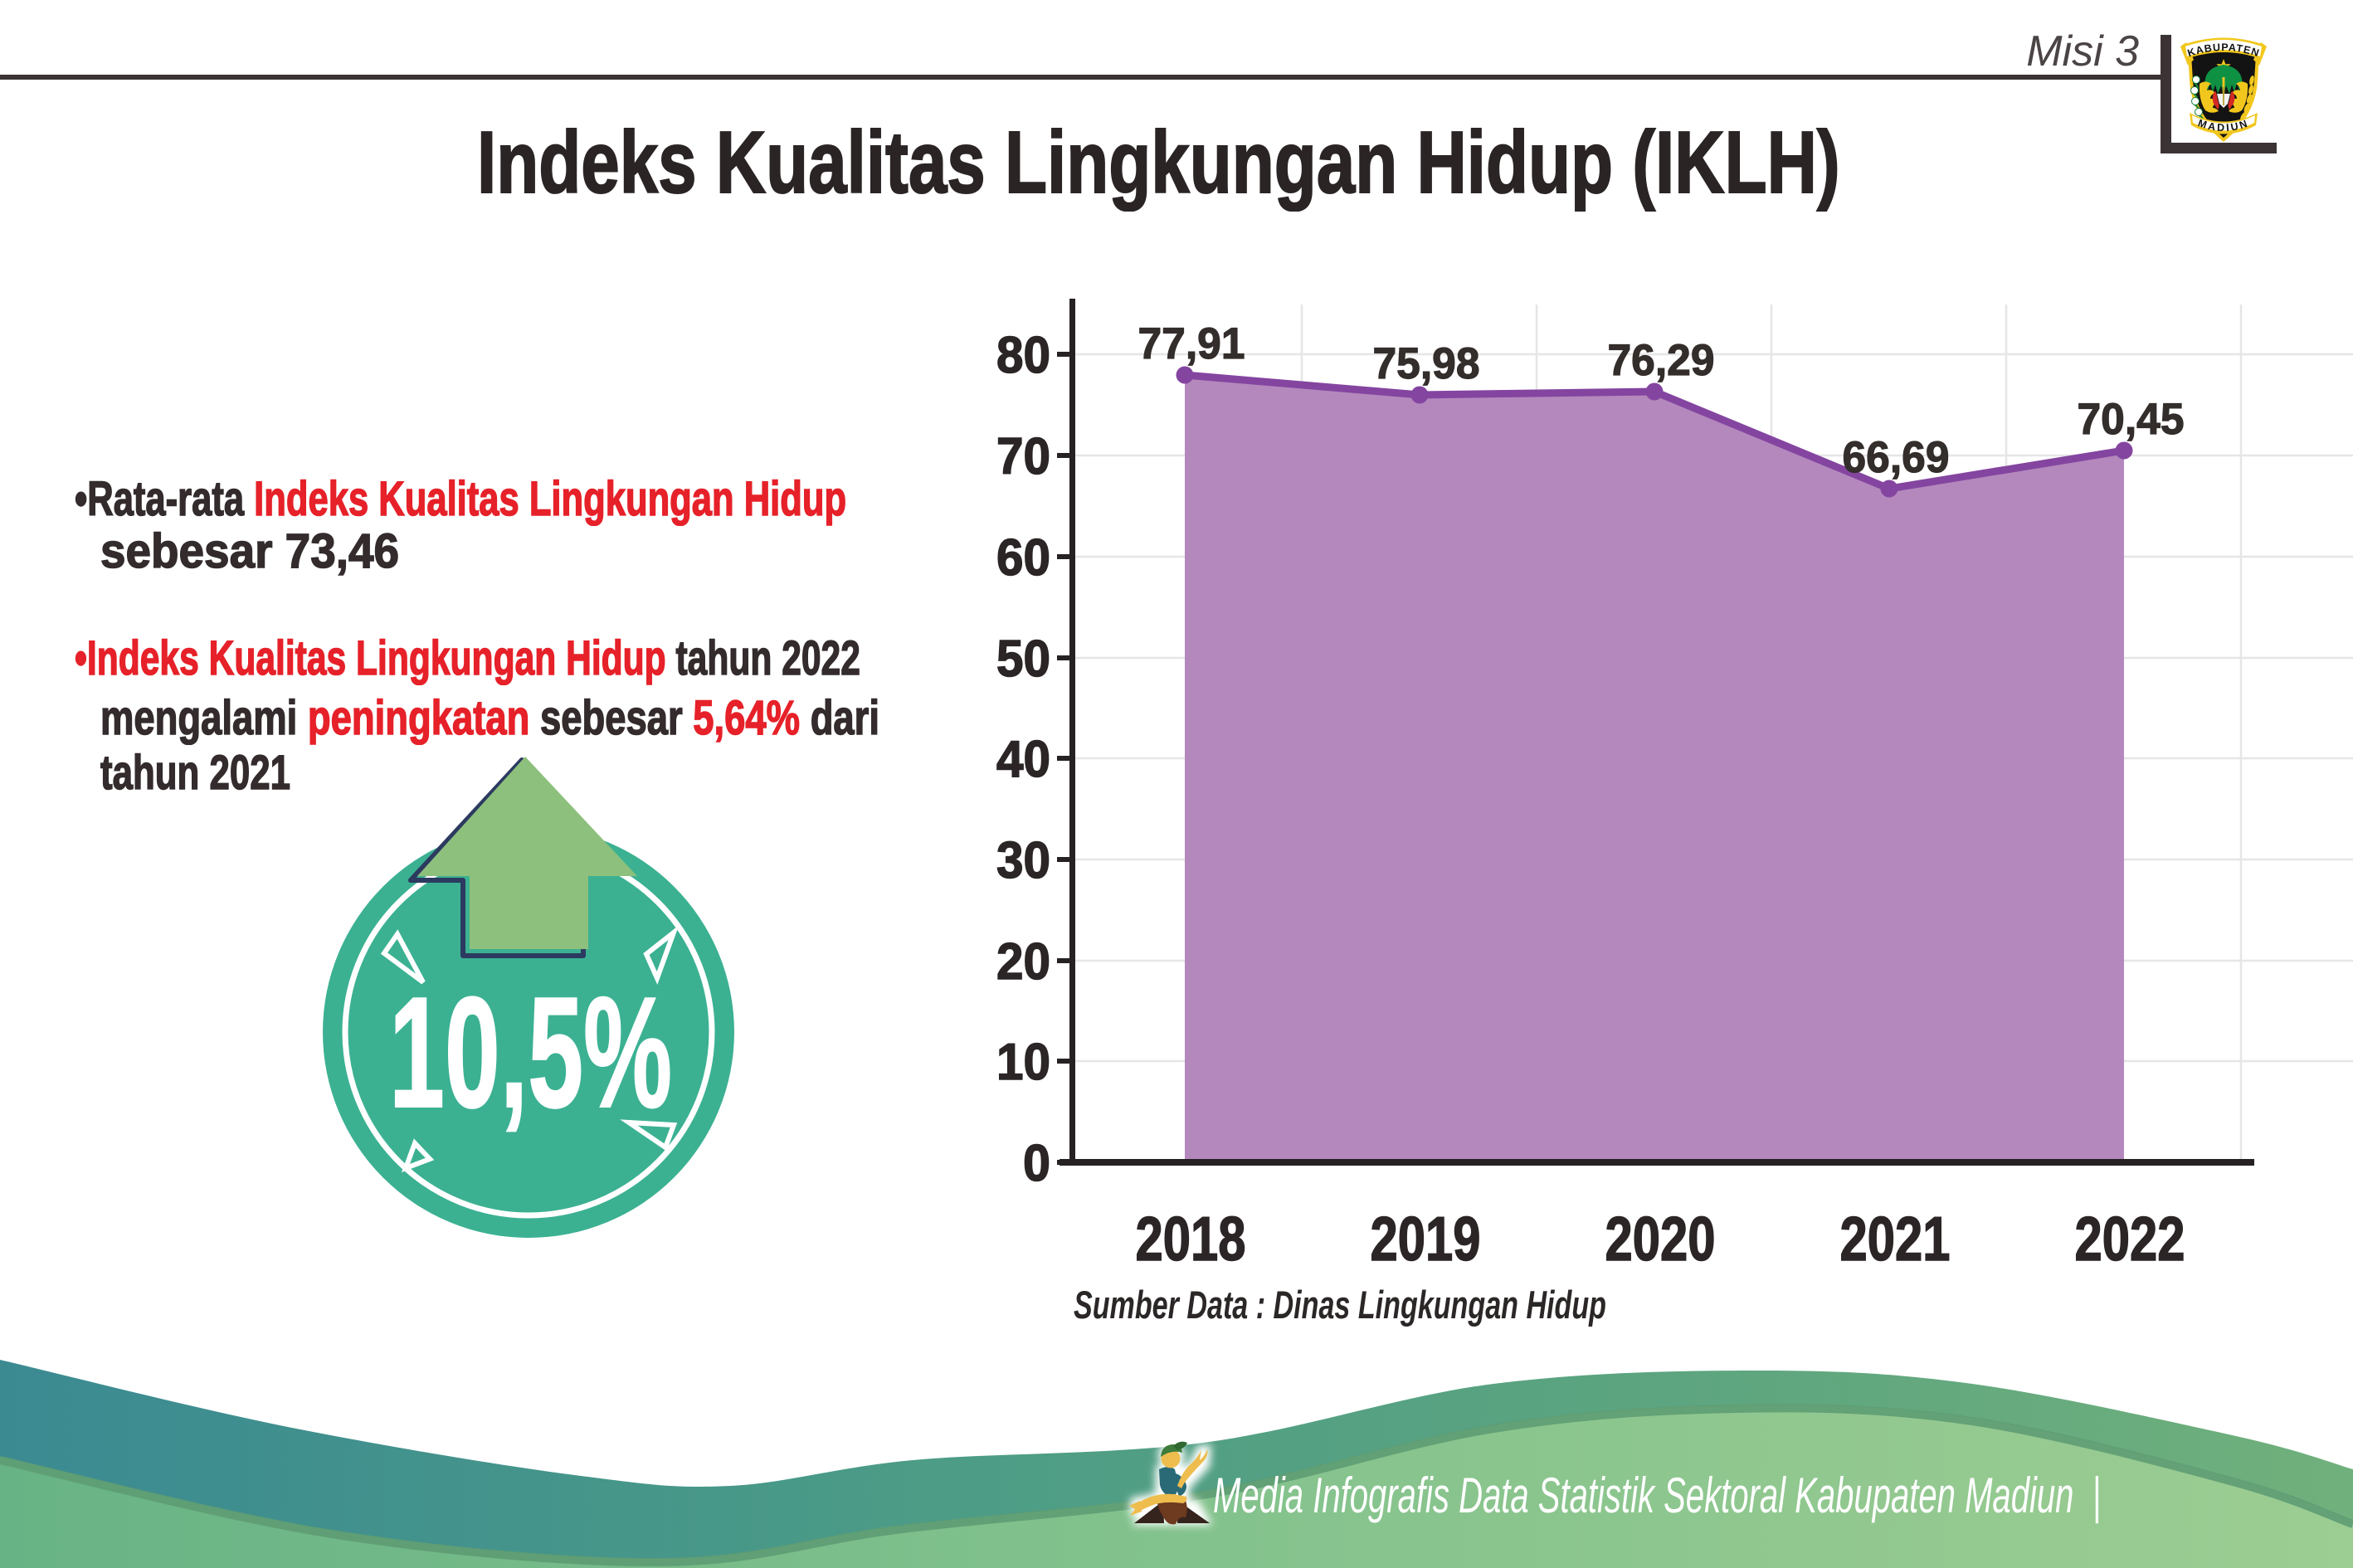 This screenshot has width=2353, height=1568. Describe the element at coordinates (1023, 355) in the screenshot. I see `svg-text: 80` at that location.